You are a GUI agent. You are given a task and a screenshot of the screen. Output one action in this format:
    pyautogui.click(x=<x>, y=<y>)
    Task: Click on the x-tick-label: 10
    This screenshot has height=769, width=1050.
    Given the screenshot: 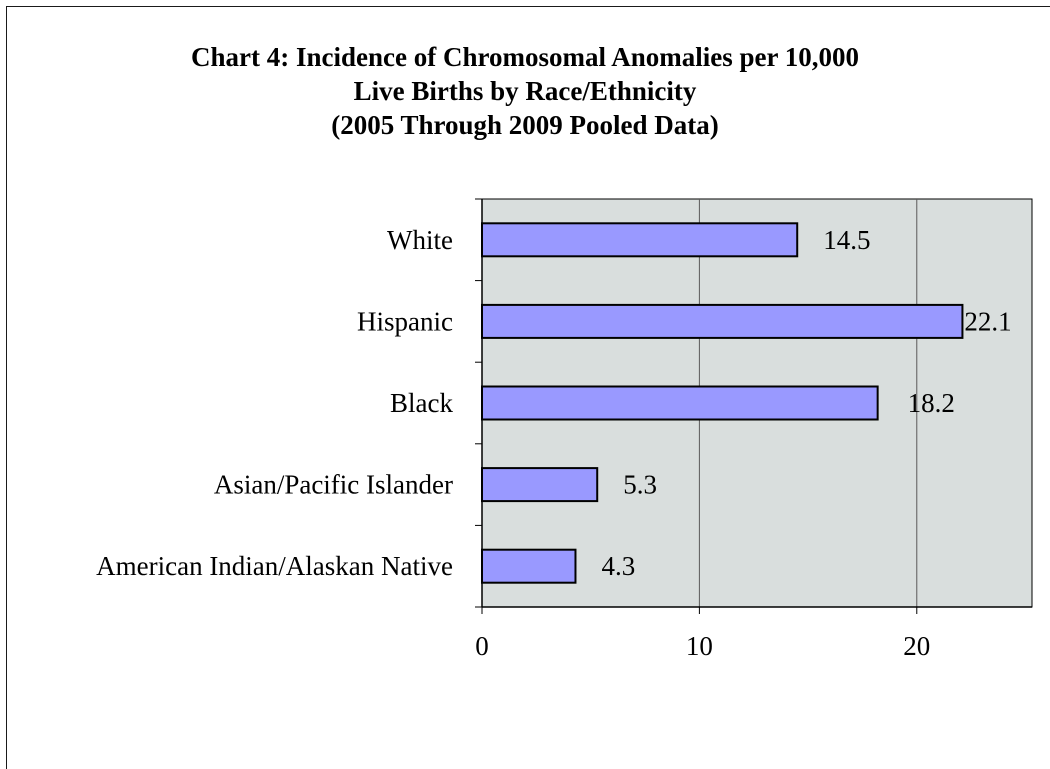 What is the action you would take?
    pyautogui.click(x=699, y=646)
    